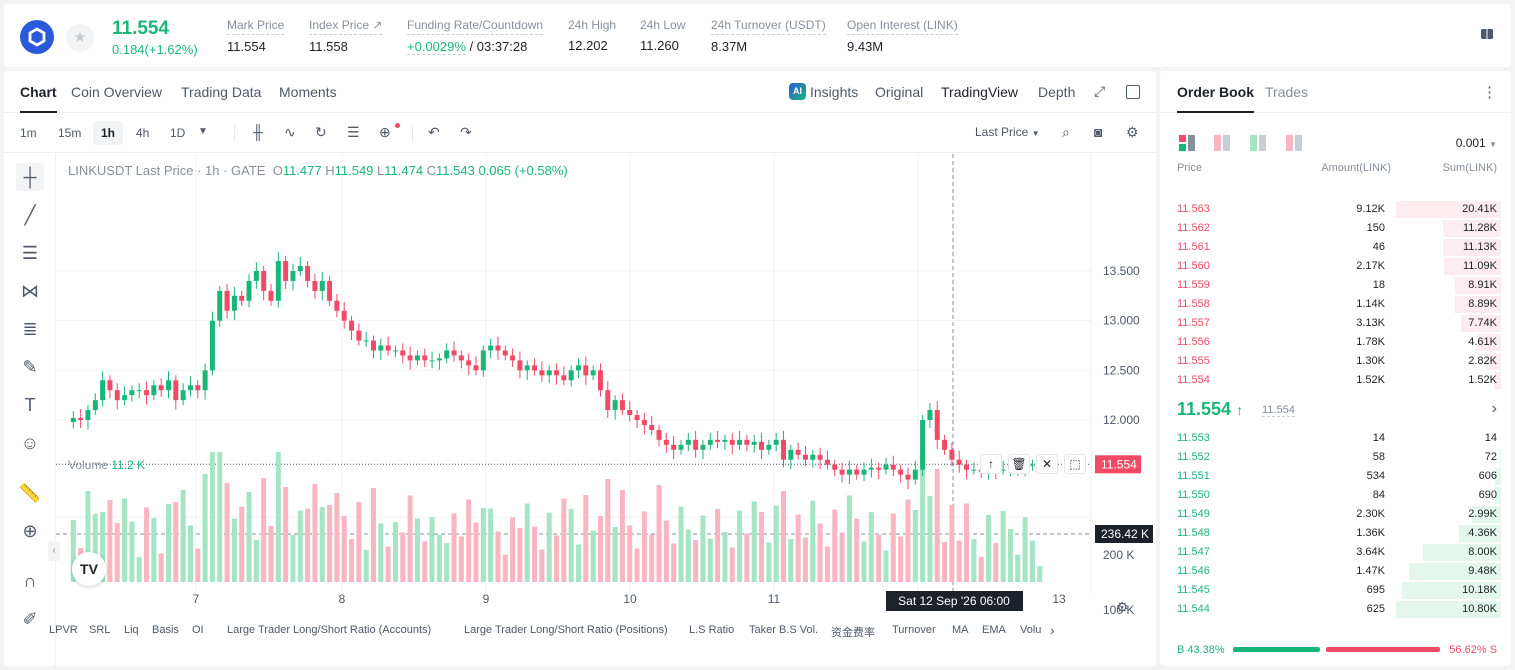  I want to click on indicator-item: Taker B.S Vol., so click(784, 630).